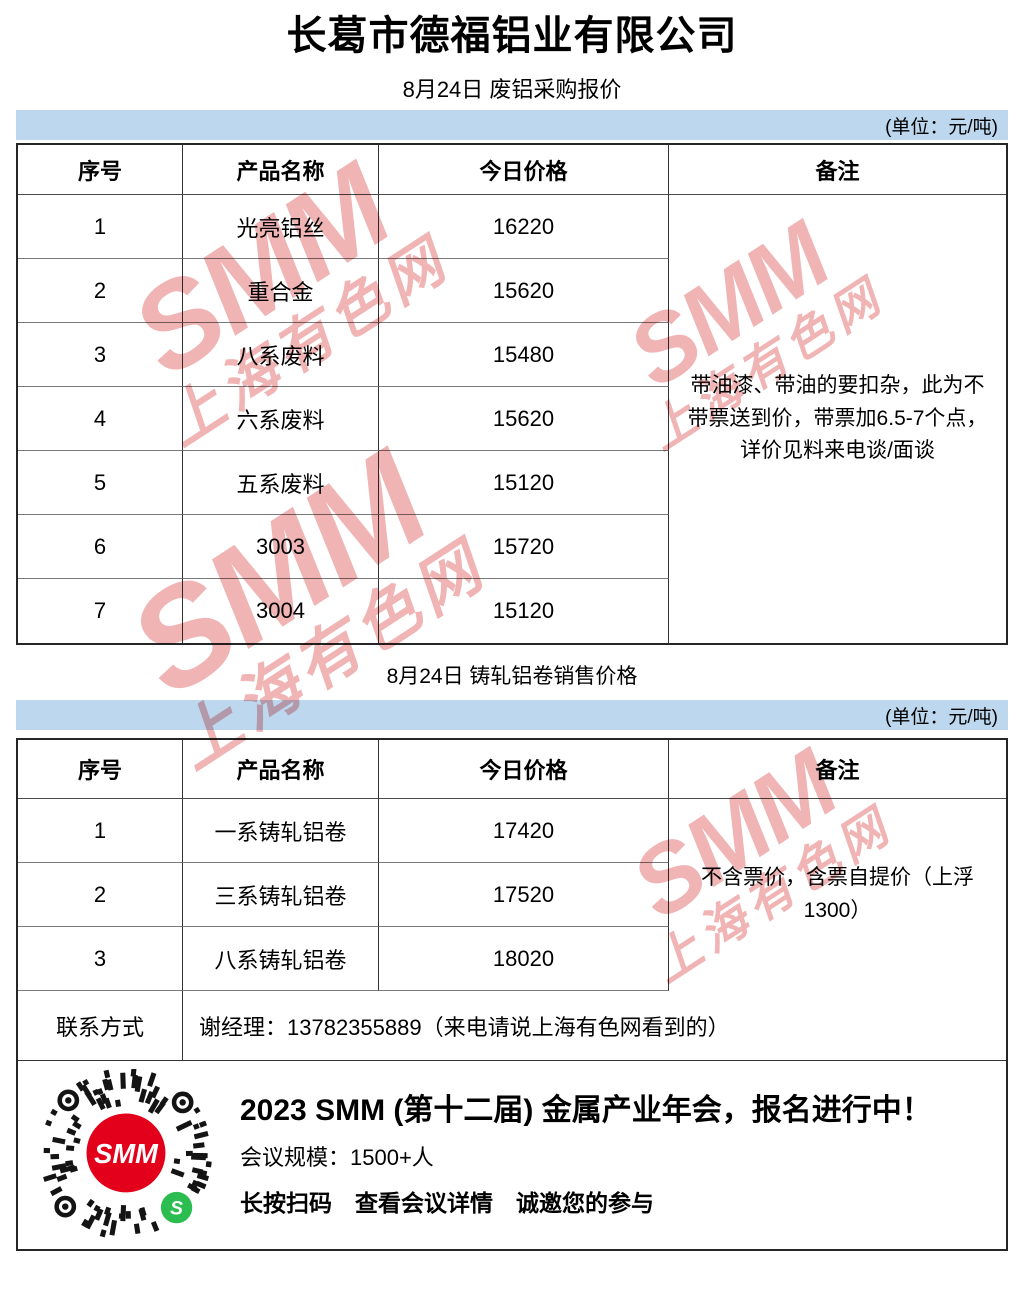 This screenshot has height=1294, width=1024. Describe the element at coordinates (837, 894) in the screenshot. I see `table2-remark-cell: 不含票价，含票自提价（上浮1300）` at that location.